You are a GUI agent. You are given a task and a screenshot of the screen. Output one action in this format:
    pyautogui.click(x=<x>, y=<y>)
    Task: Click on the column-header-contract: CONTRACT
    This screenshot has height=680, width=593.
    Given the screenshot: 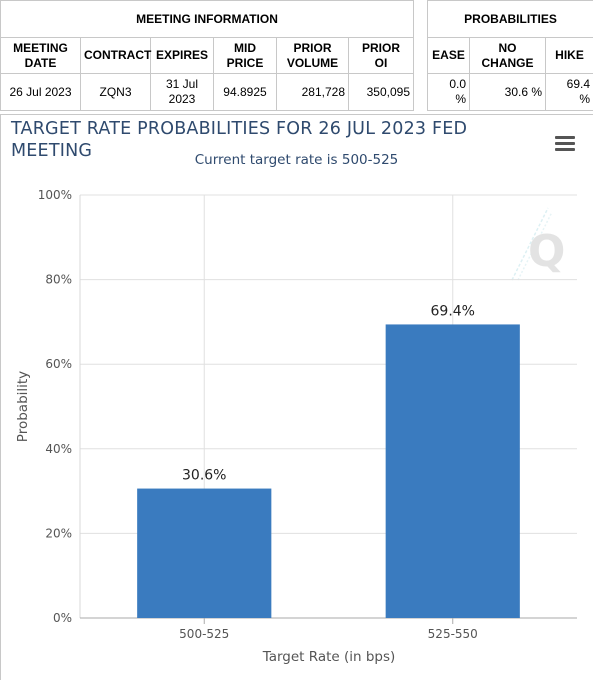 What is the action you would take?
    pyautogui.click(x=115, y=55)
    